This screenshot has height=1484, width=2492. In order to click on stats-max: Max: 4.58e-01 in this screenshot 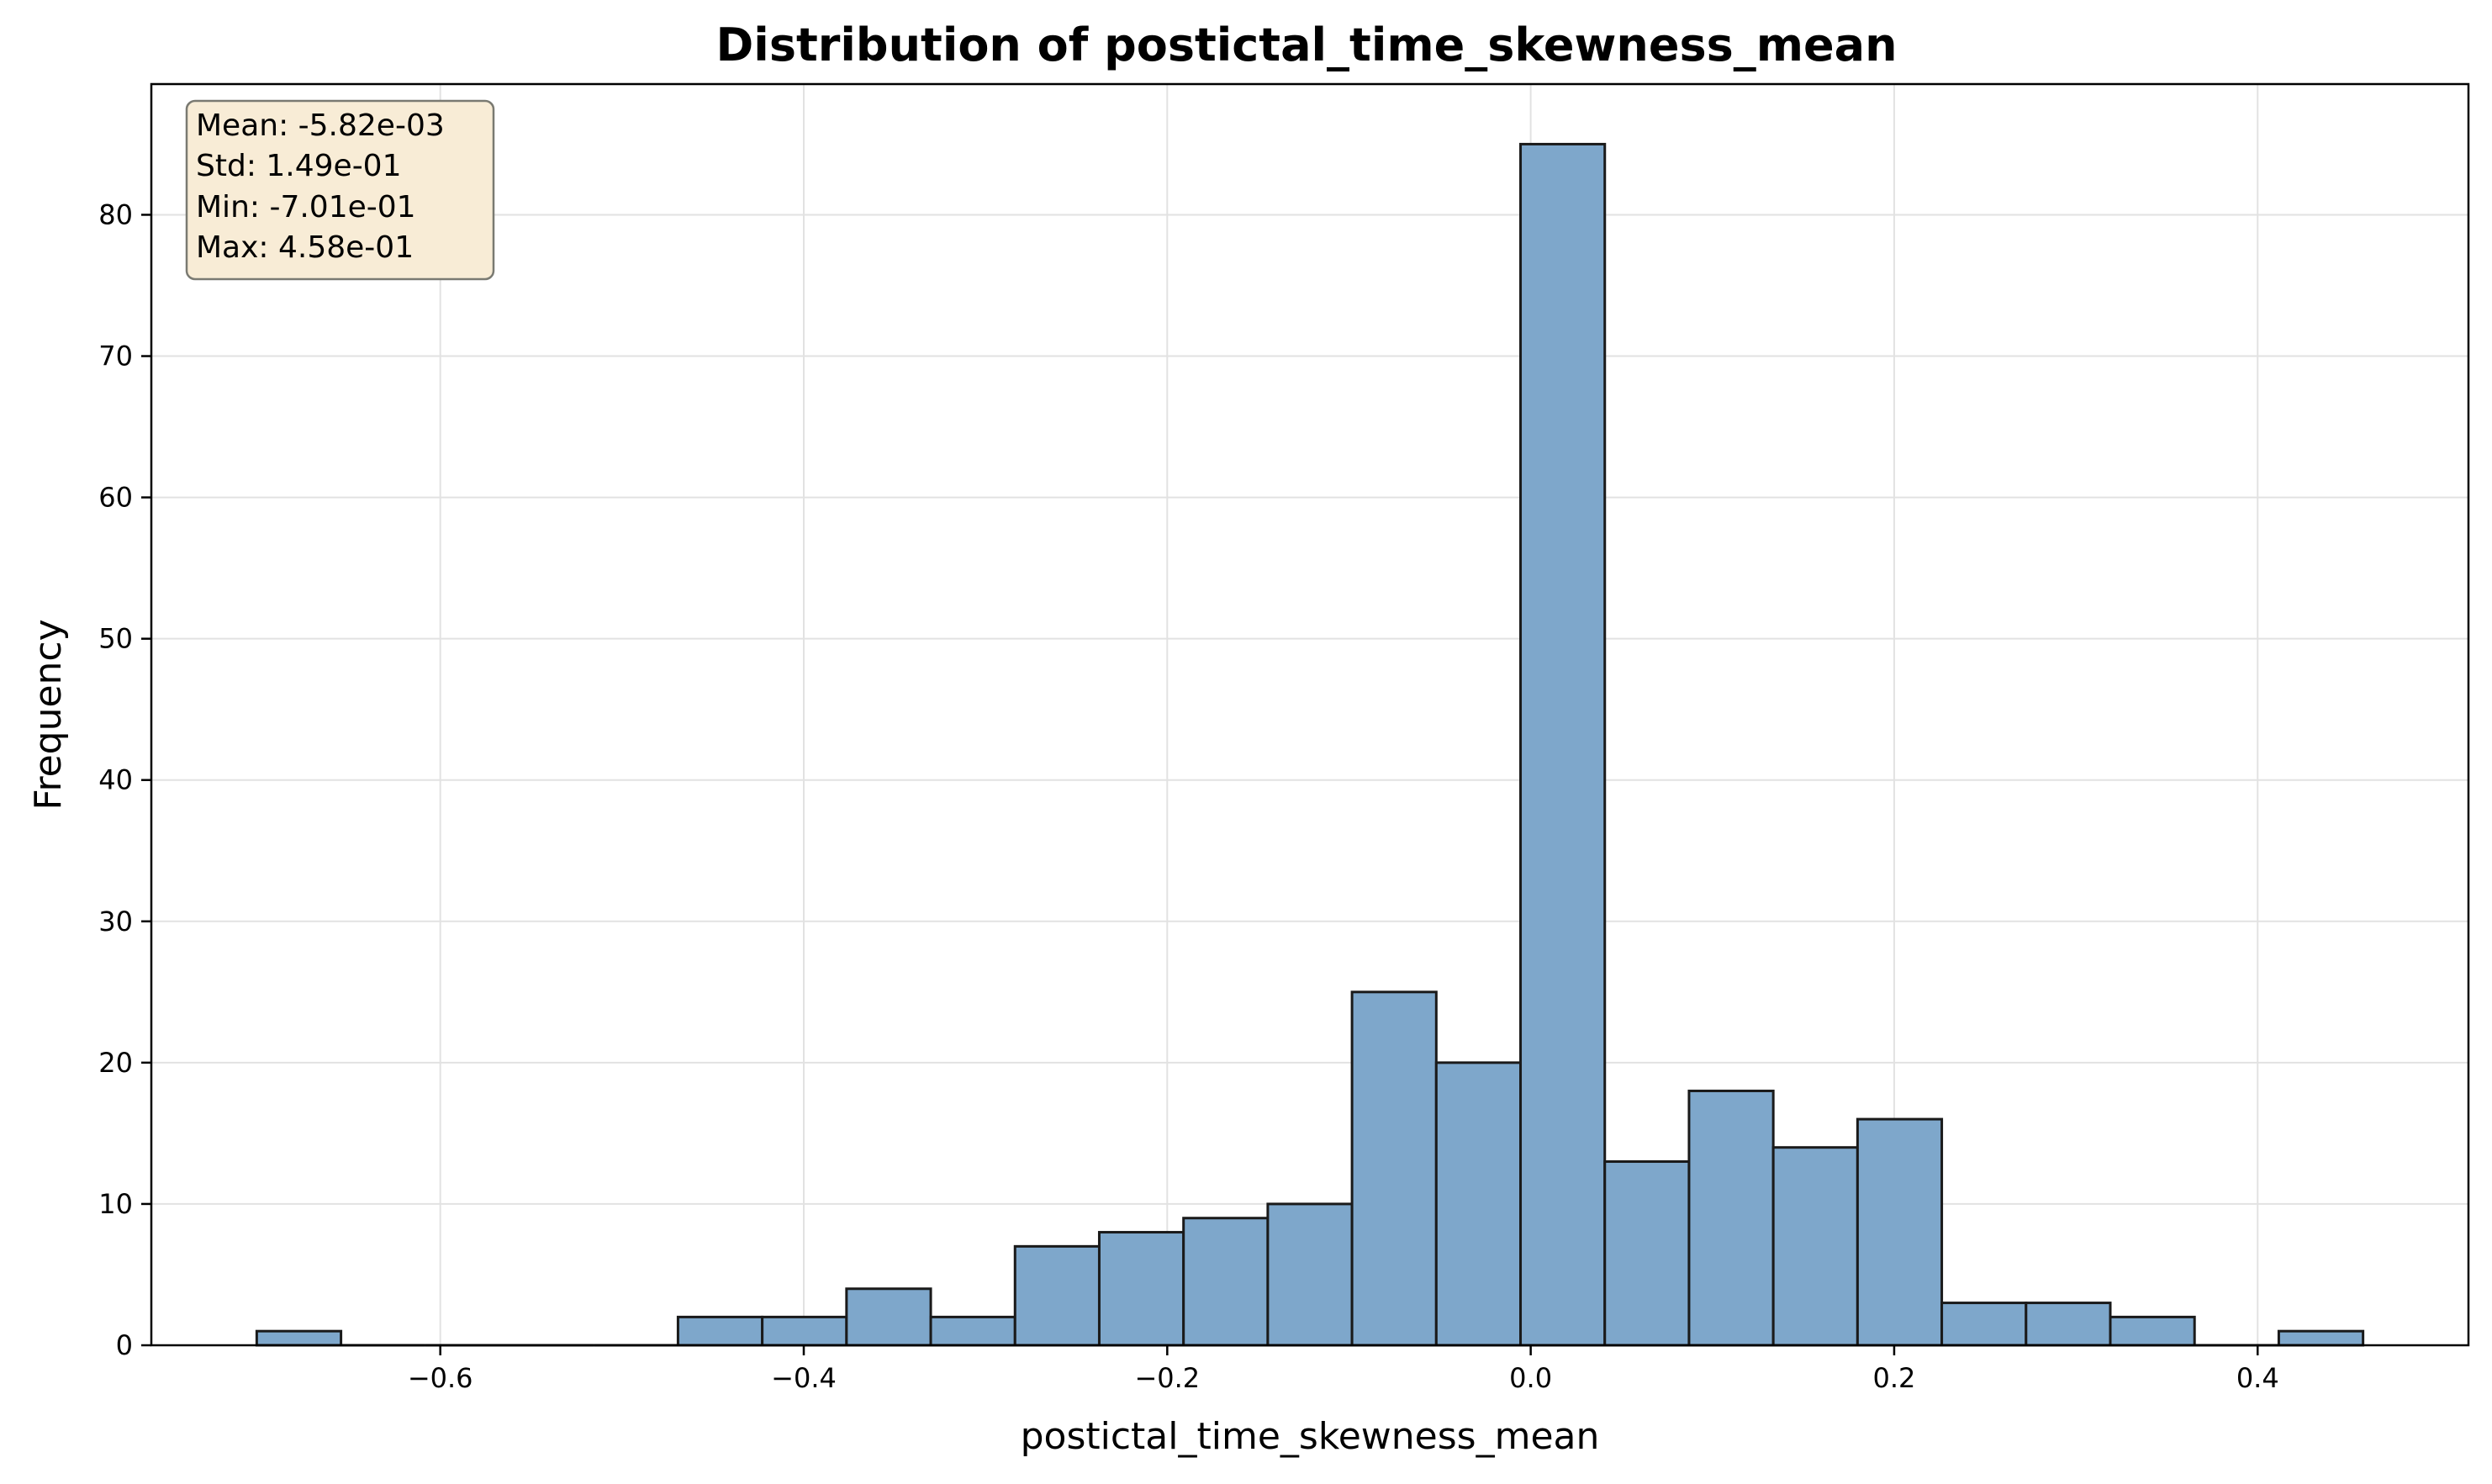, I will do `click(305, 247)`.